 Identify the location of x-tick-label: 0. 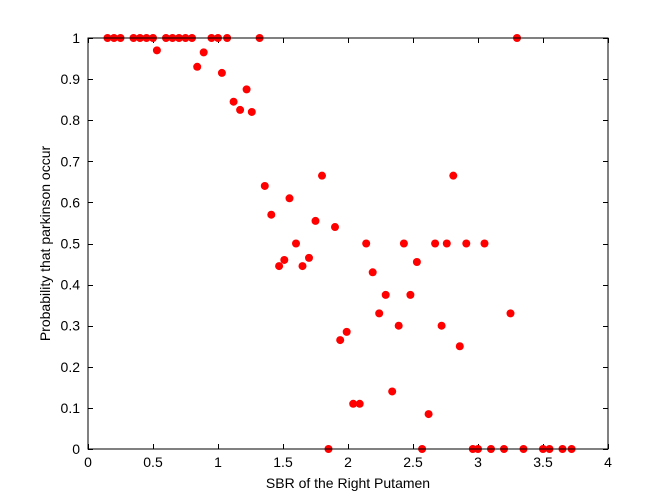
(88, 462).